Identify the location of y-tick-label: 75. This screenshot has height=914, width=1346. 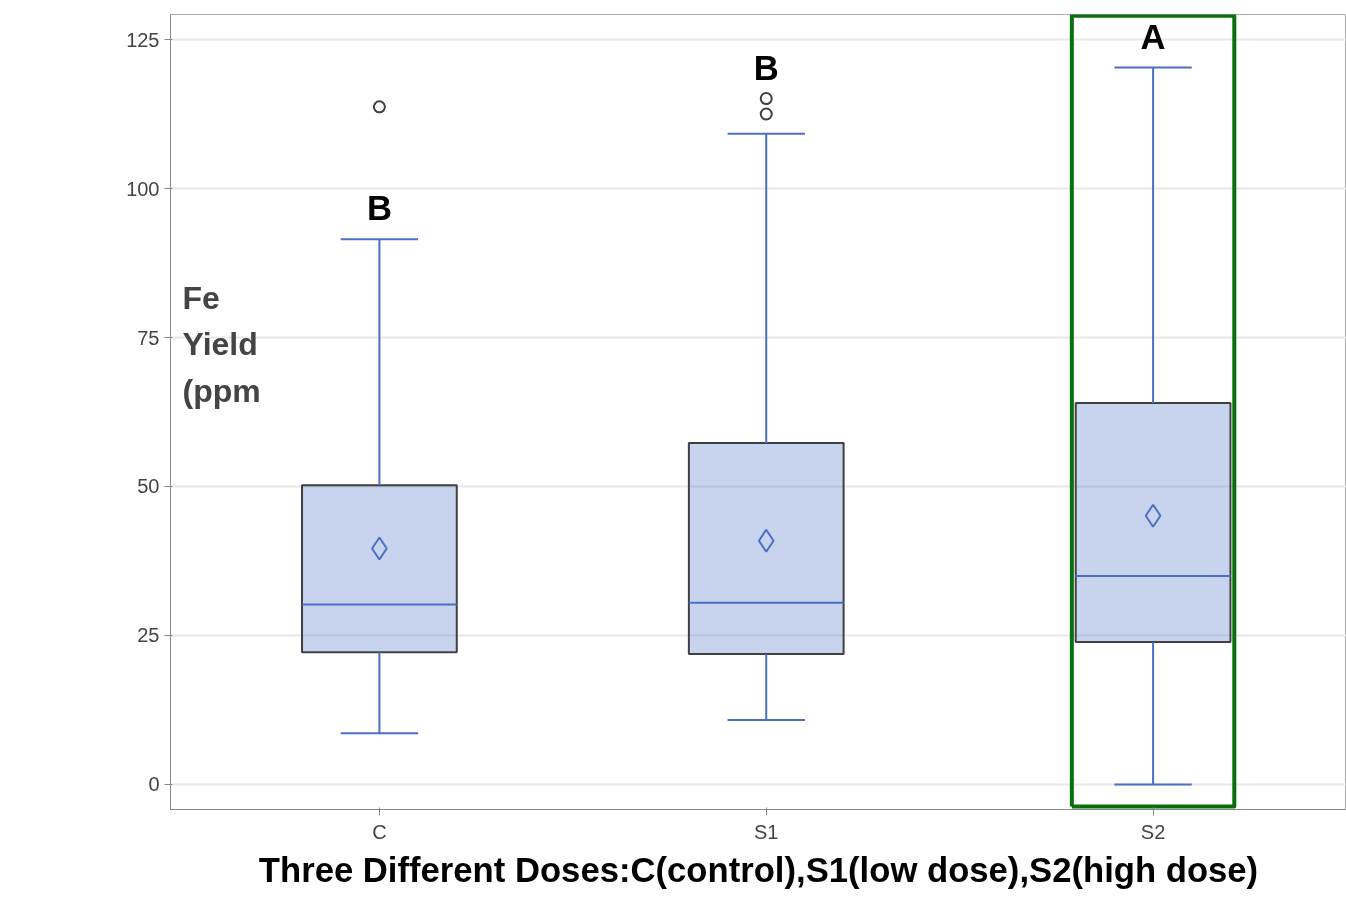
(148, 337).